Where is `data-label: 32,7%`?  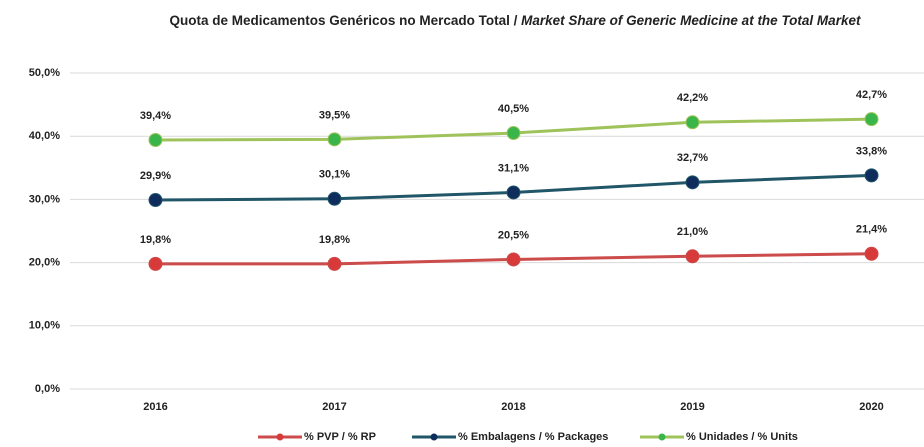 data-label: 32,7% is located at coordinates (692, 158).